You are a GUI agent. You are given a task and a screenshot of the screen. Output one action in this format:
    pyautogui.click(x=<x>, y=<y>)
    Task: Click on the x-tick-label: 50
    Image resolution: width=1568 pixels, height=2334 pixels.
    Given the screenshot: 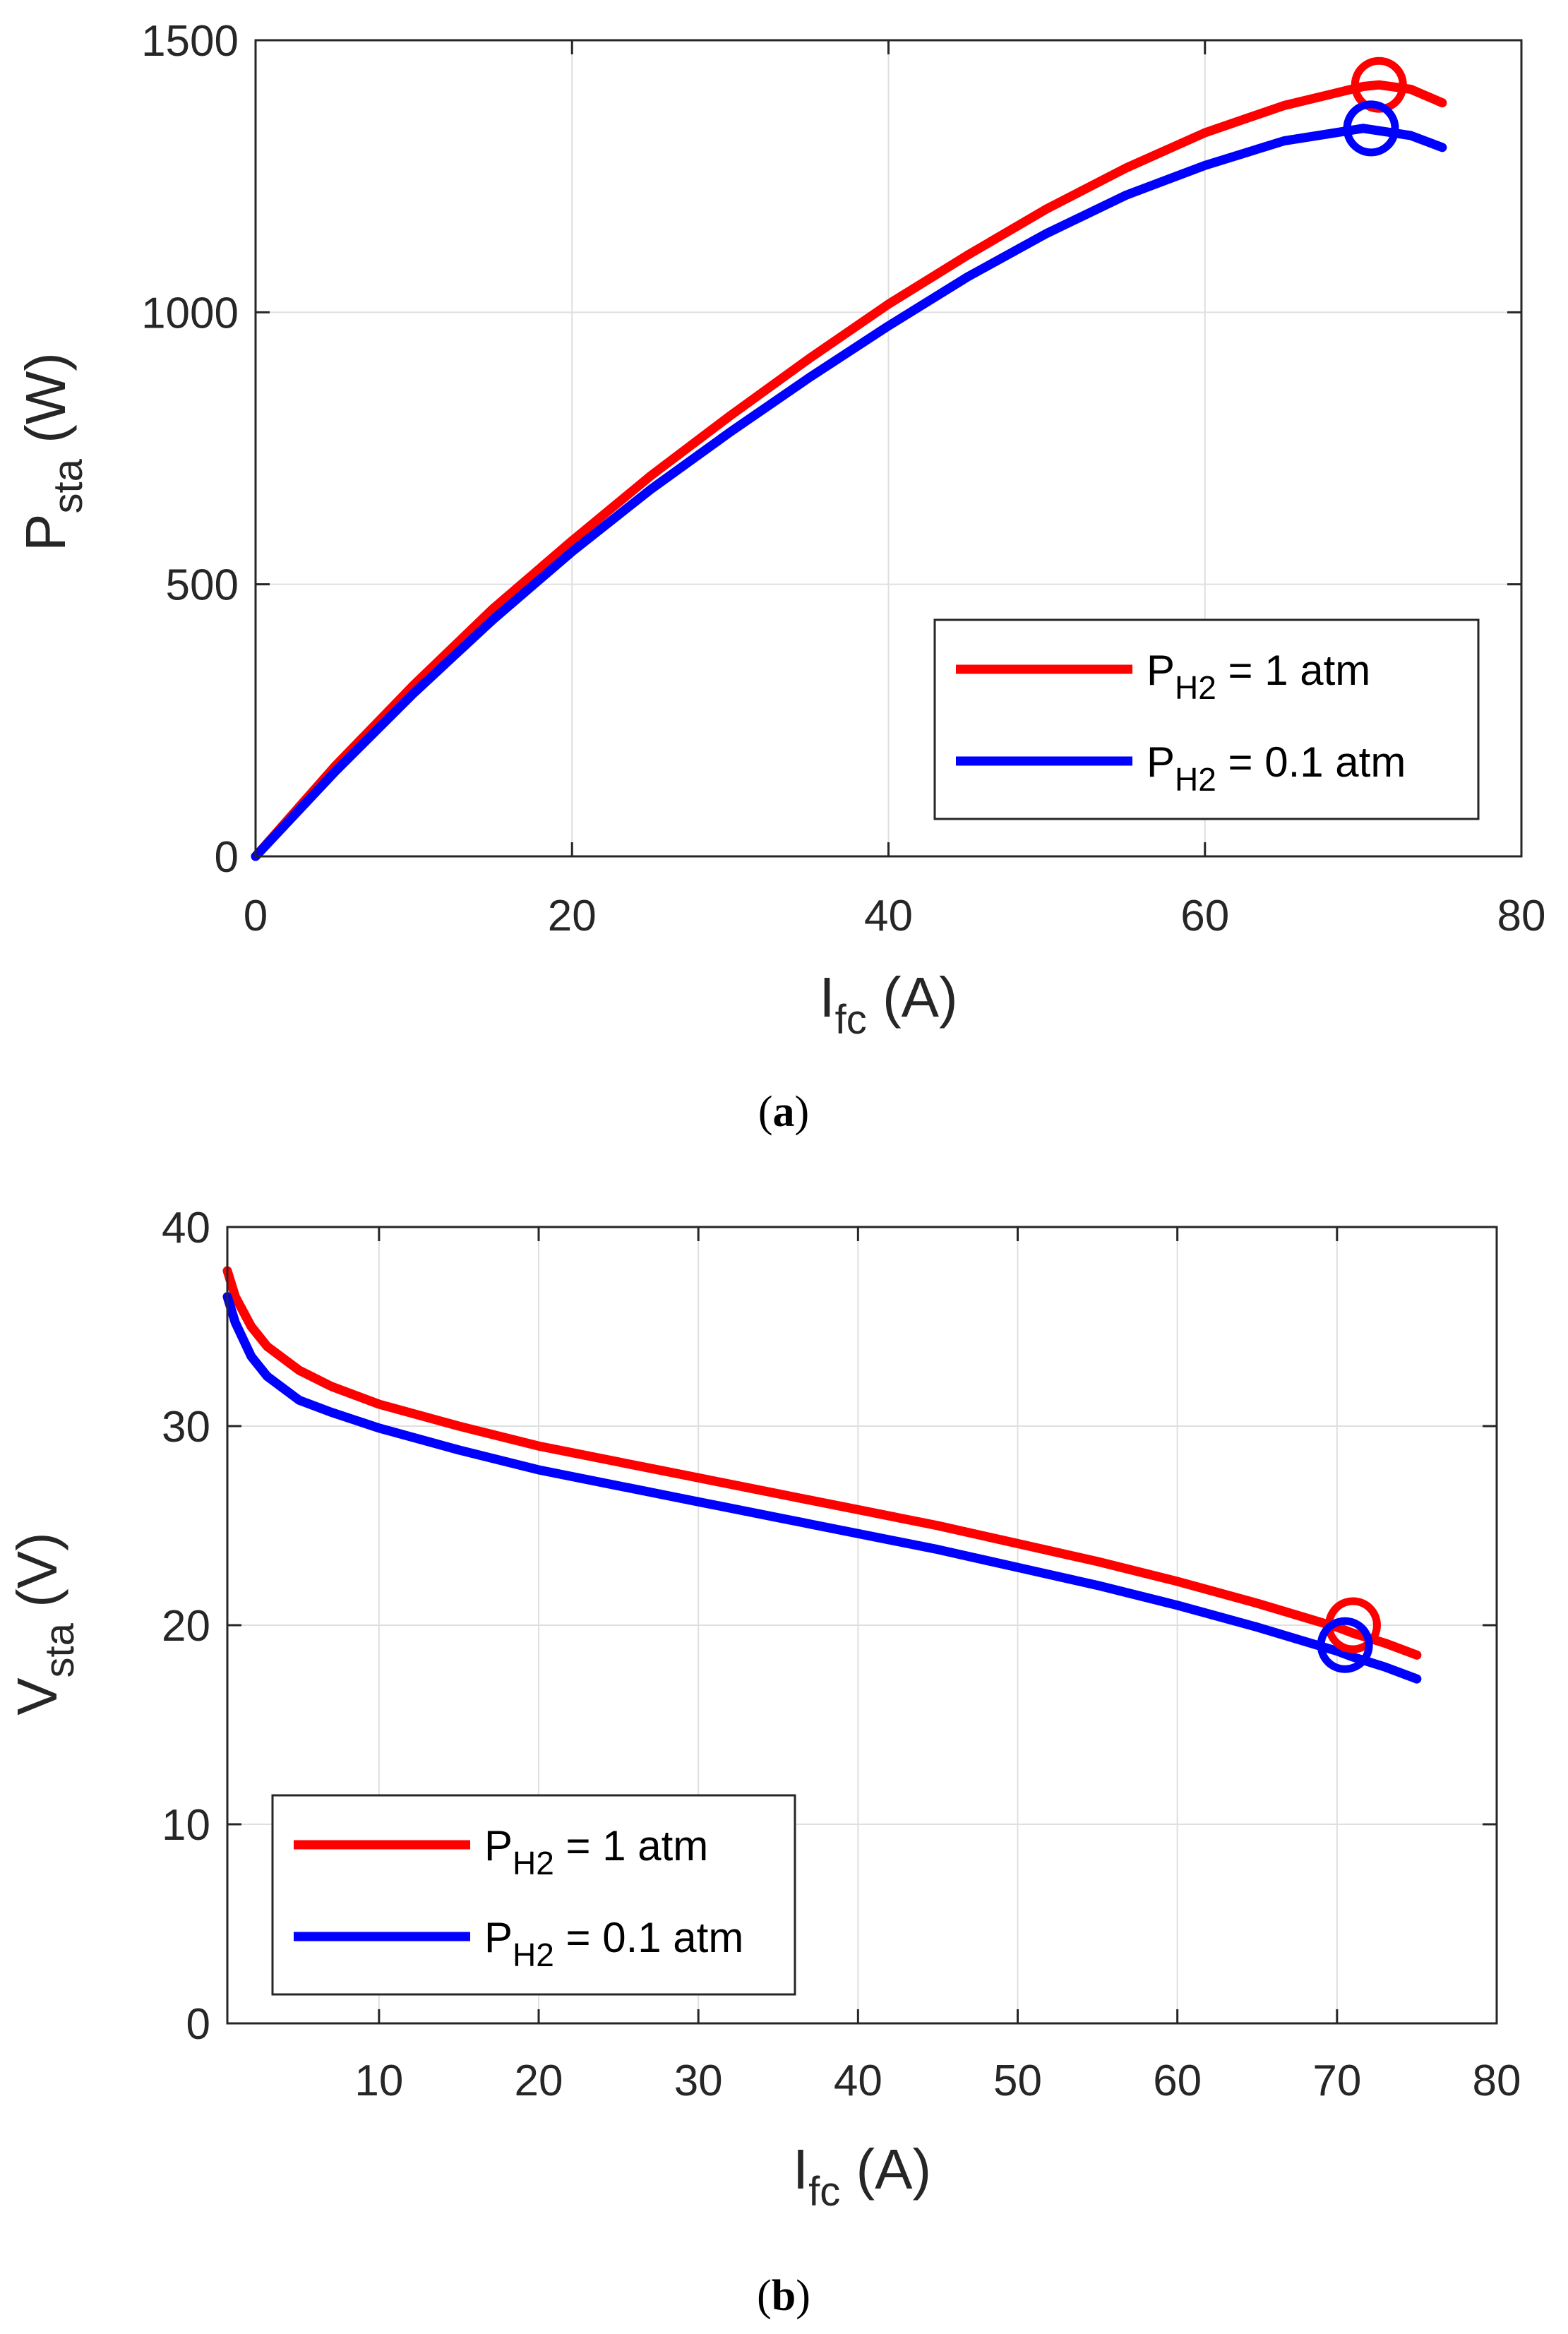 What is the action you would take?
    pyautogui.click(x=1017, y=2081)
    